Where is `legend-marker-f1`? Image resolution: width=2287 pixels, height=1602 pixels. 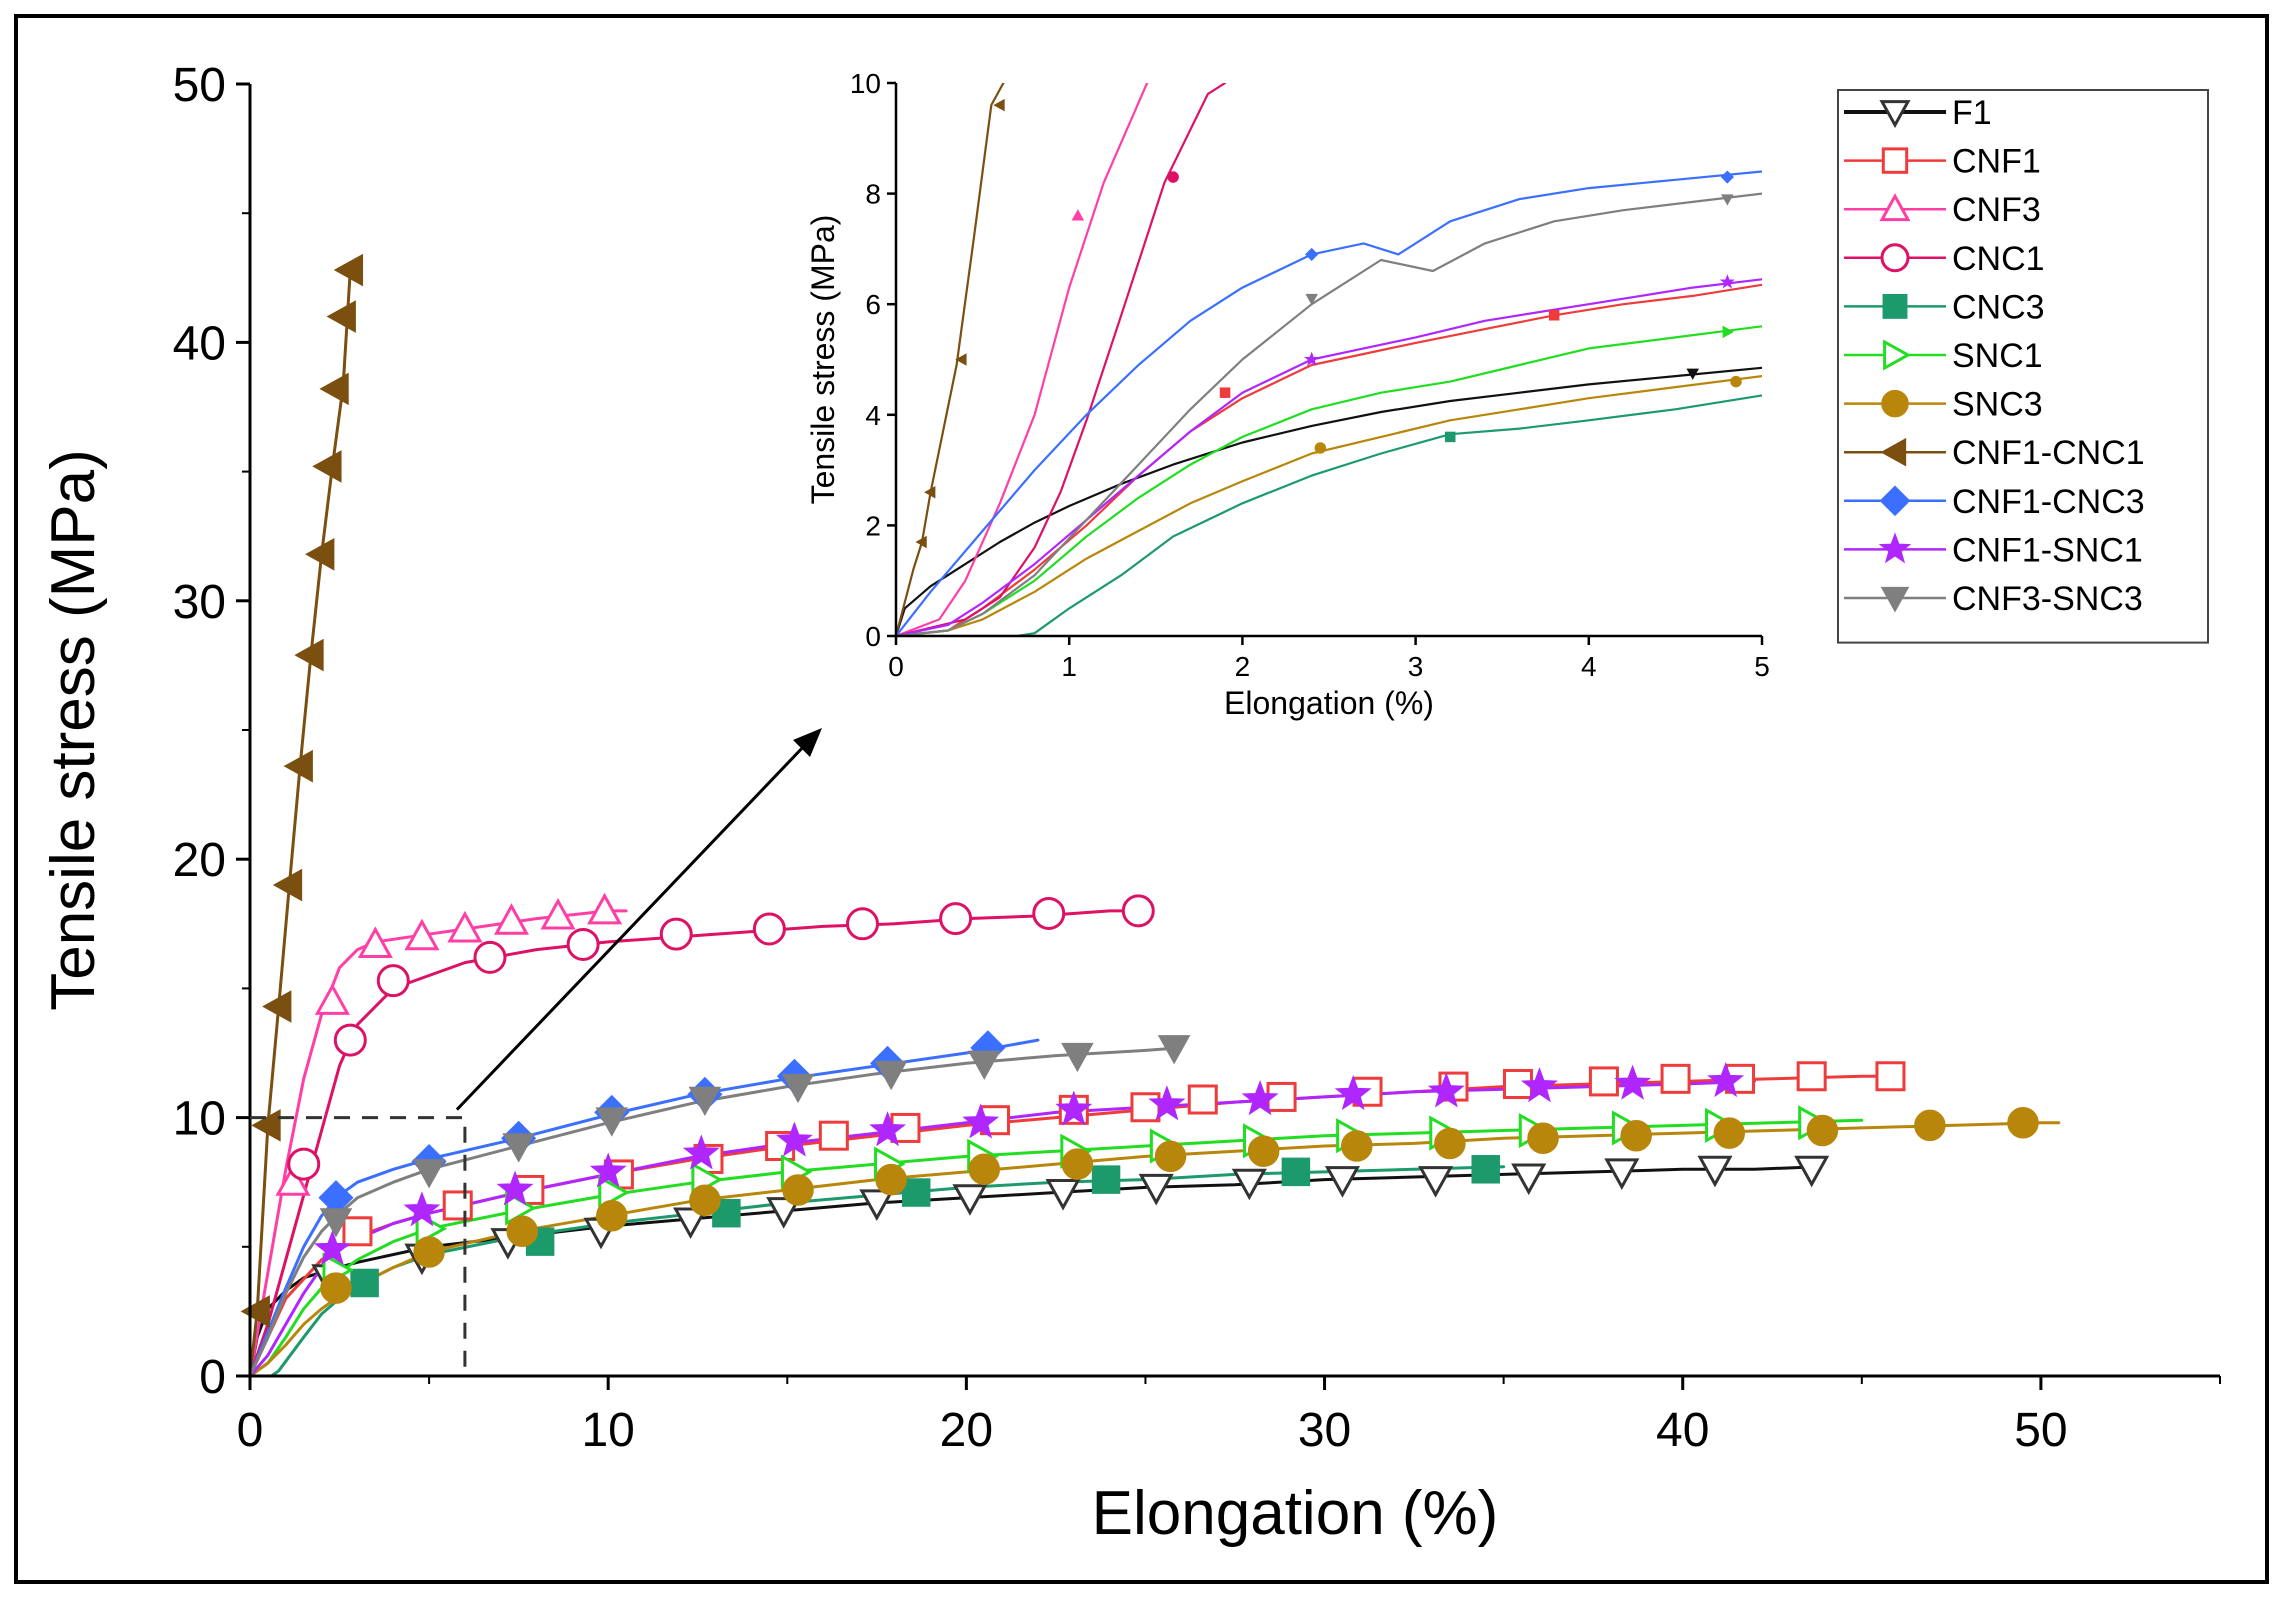 legend-marker-f1 is located at coordinates (1895, 114).